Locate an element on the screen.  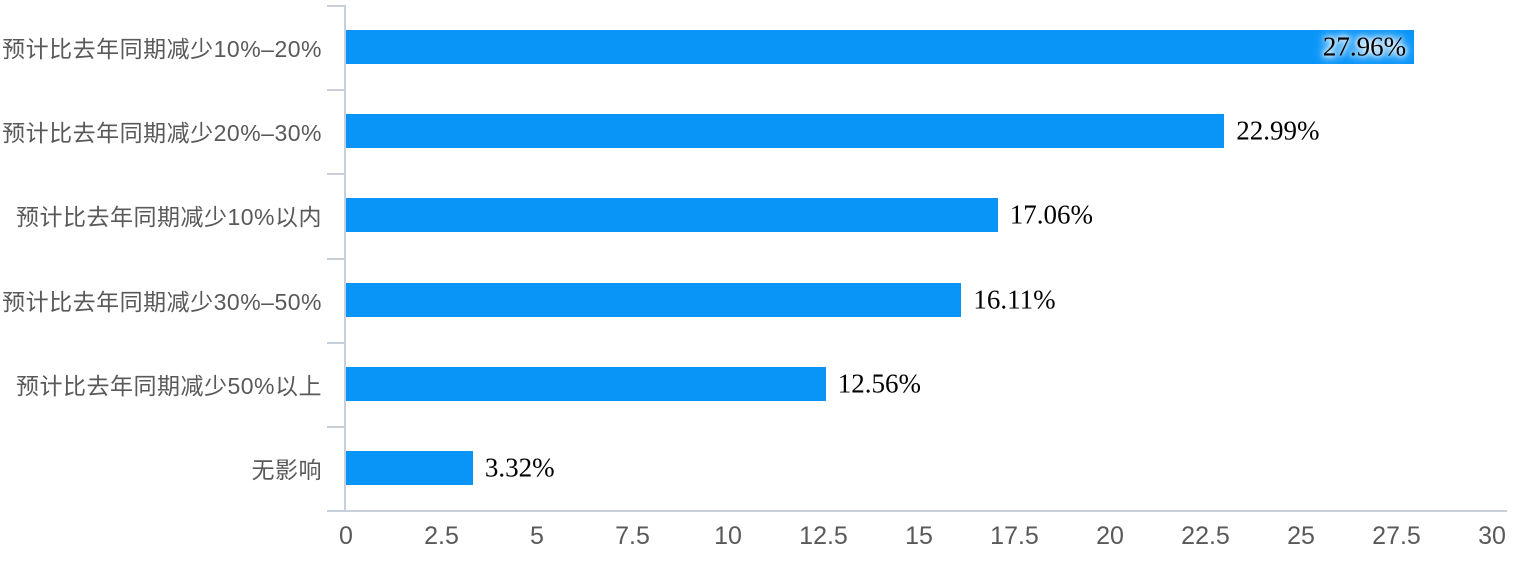
value-label: 12.56% is located at coordinates (879, 383).